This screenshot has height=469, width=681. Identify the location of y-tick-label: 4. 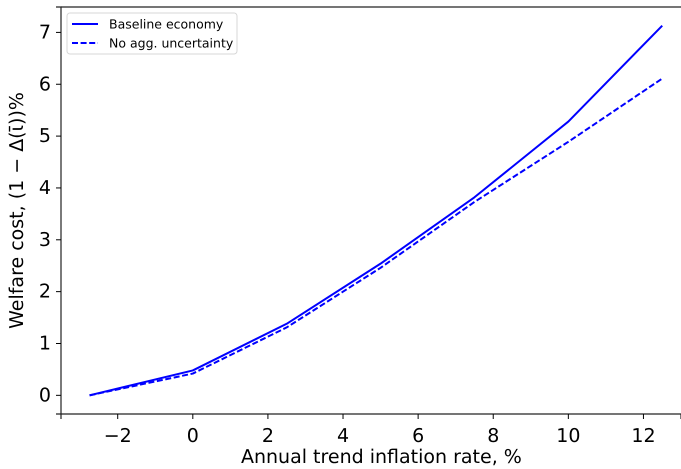
(44, 188).